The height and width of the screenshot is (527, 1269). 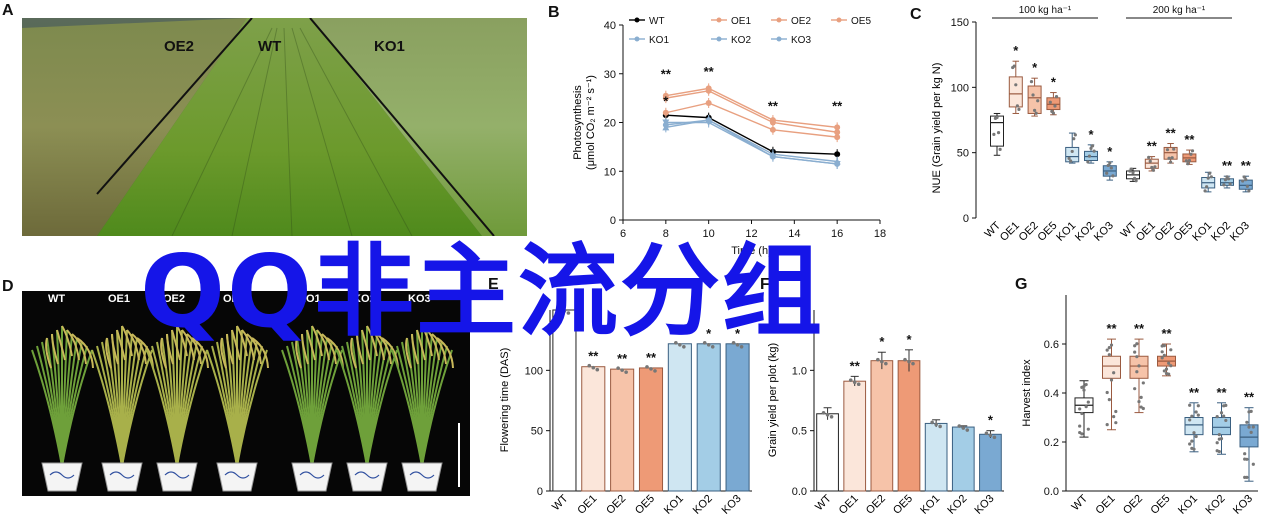 What do you see at coordinates (651, 357) in the screenshot?
I see `chart-e-sig: **` at bounding box center [651, 357].